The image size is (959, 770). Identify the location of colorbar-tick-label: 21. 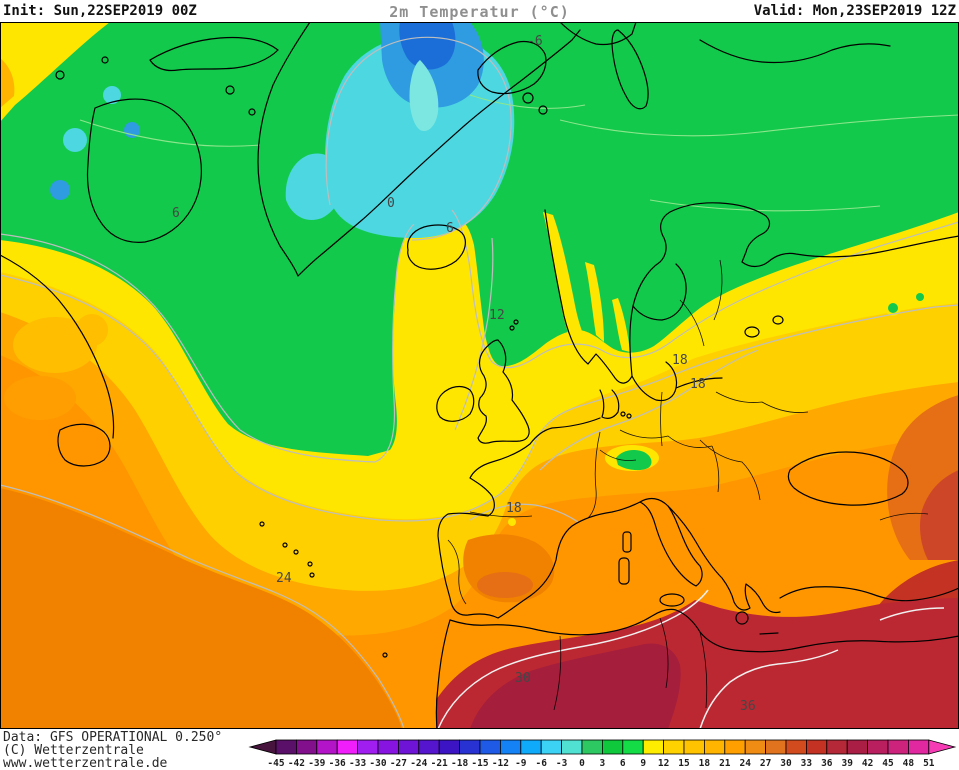
(725, 763).